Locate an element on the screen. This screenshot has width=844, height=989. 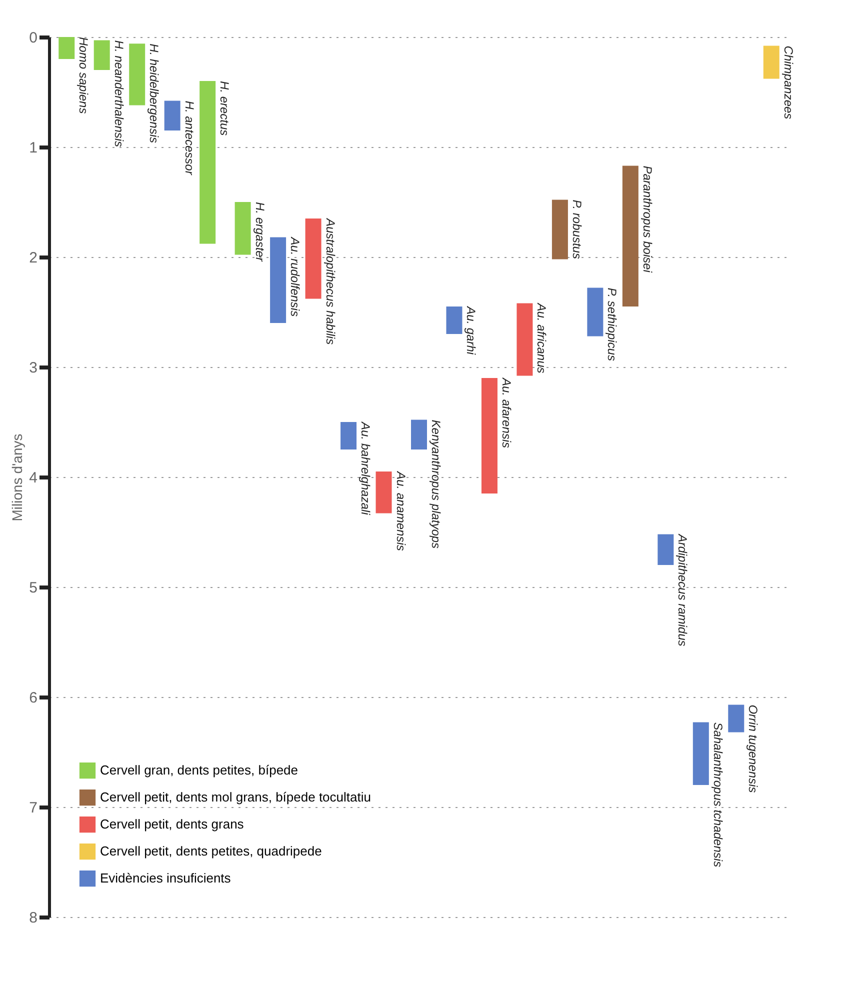
x-tick-label: H. ergaster is located at coordinates (259, 232).